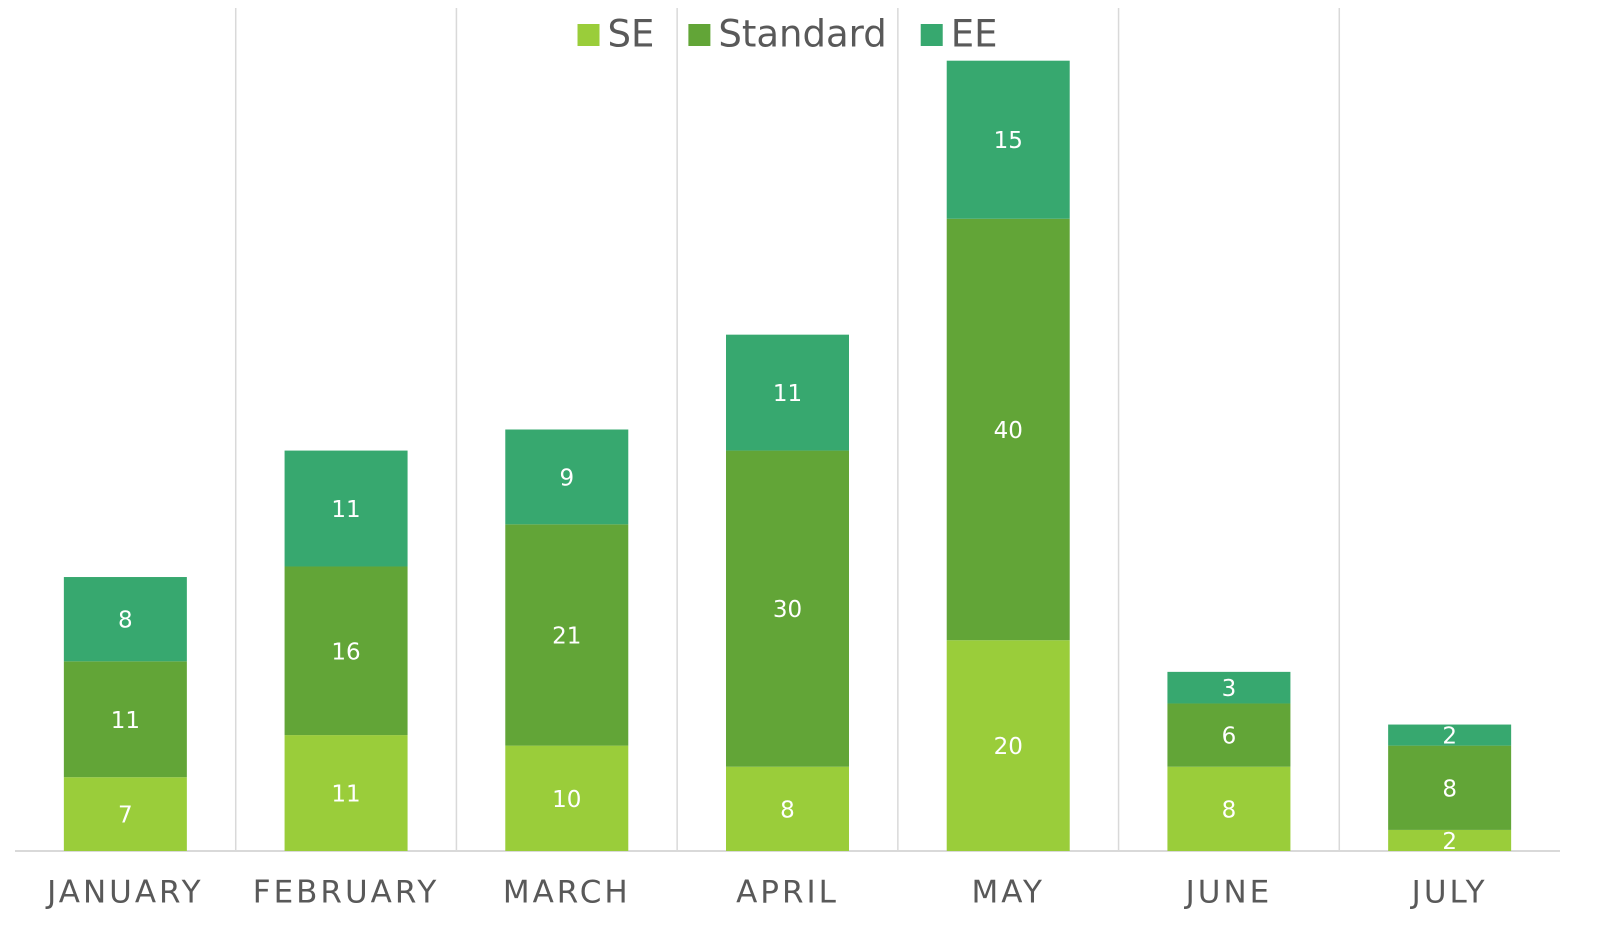 This screenshot has height=943, width=1622. What do you see at coordinates (631, 34) in the screenshot?
I see `legend-label: SE` at bounding box center [631, 34].